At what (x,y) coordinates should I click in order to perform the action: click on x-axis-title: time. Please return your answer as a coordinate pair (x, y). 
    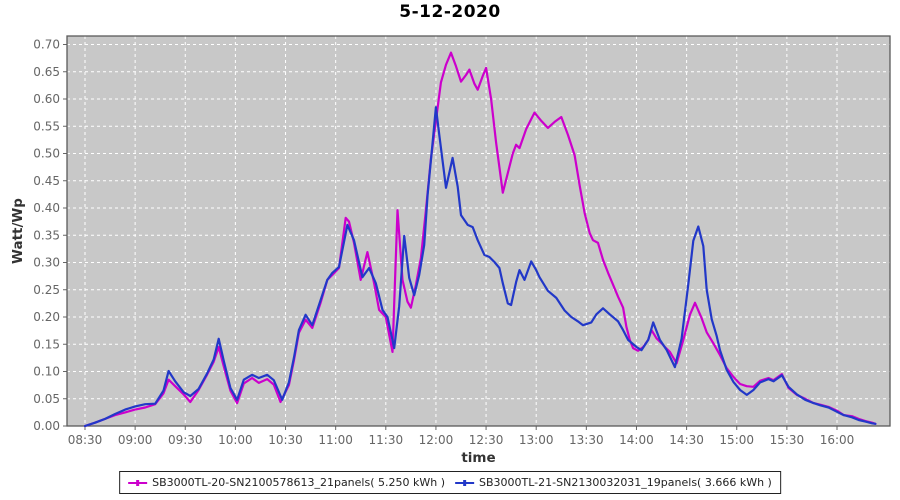
    Looking at the image, I should click on (478, 458).